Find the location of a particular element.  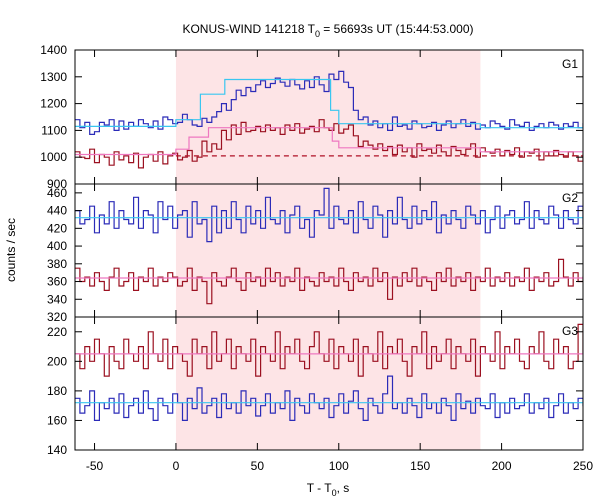

x-axis-title-prefix: T - T is located at coordinates (320, 488).